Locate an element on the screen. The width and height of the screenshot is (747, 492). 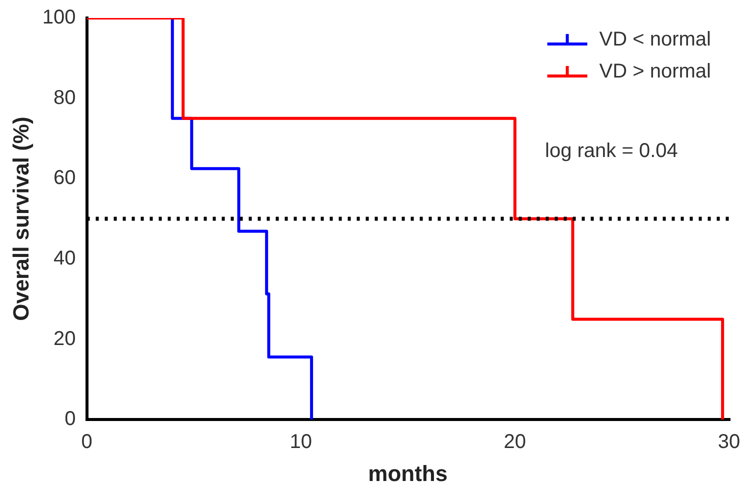
y-tick-label: 40 is located at coordinates (65, 258).